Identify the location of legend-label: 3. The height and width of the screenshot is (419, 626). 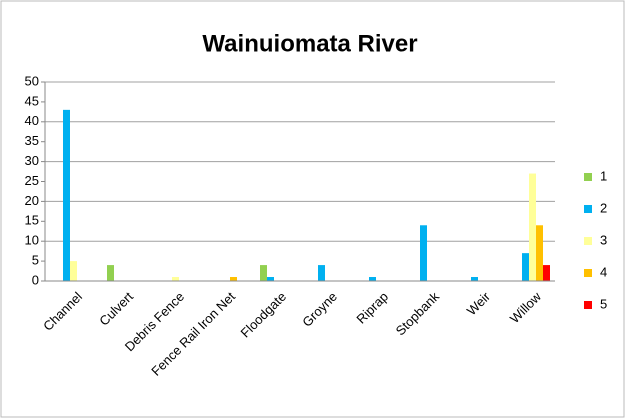
(603, 239).